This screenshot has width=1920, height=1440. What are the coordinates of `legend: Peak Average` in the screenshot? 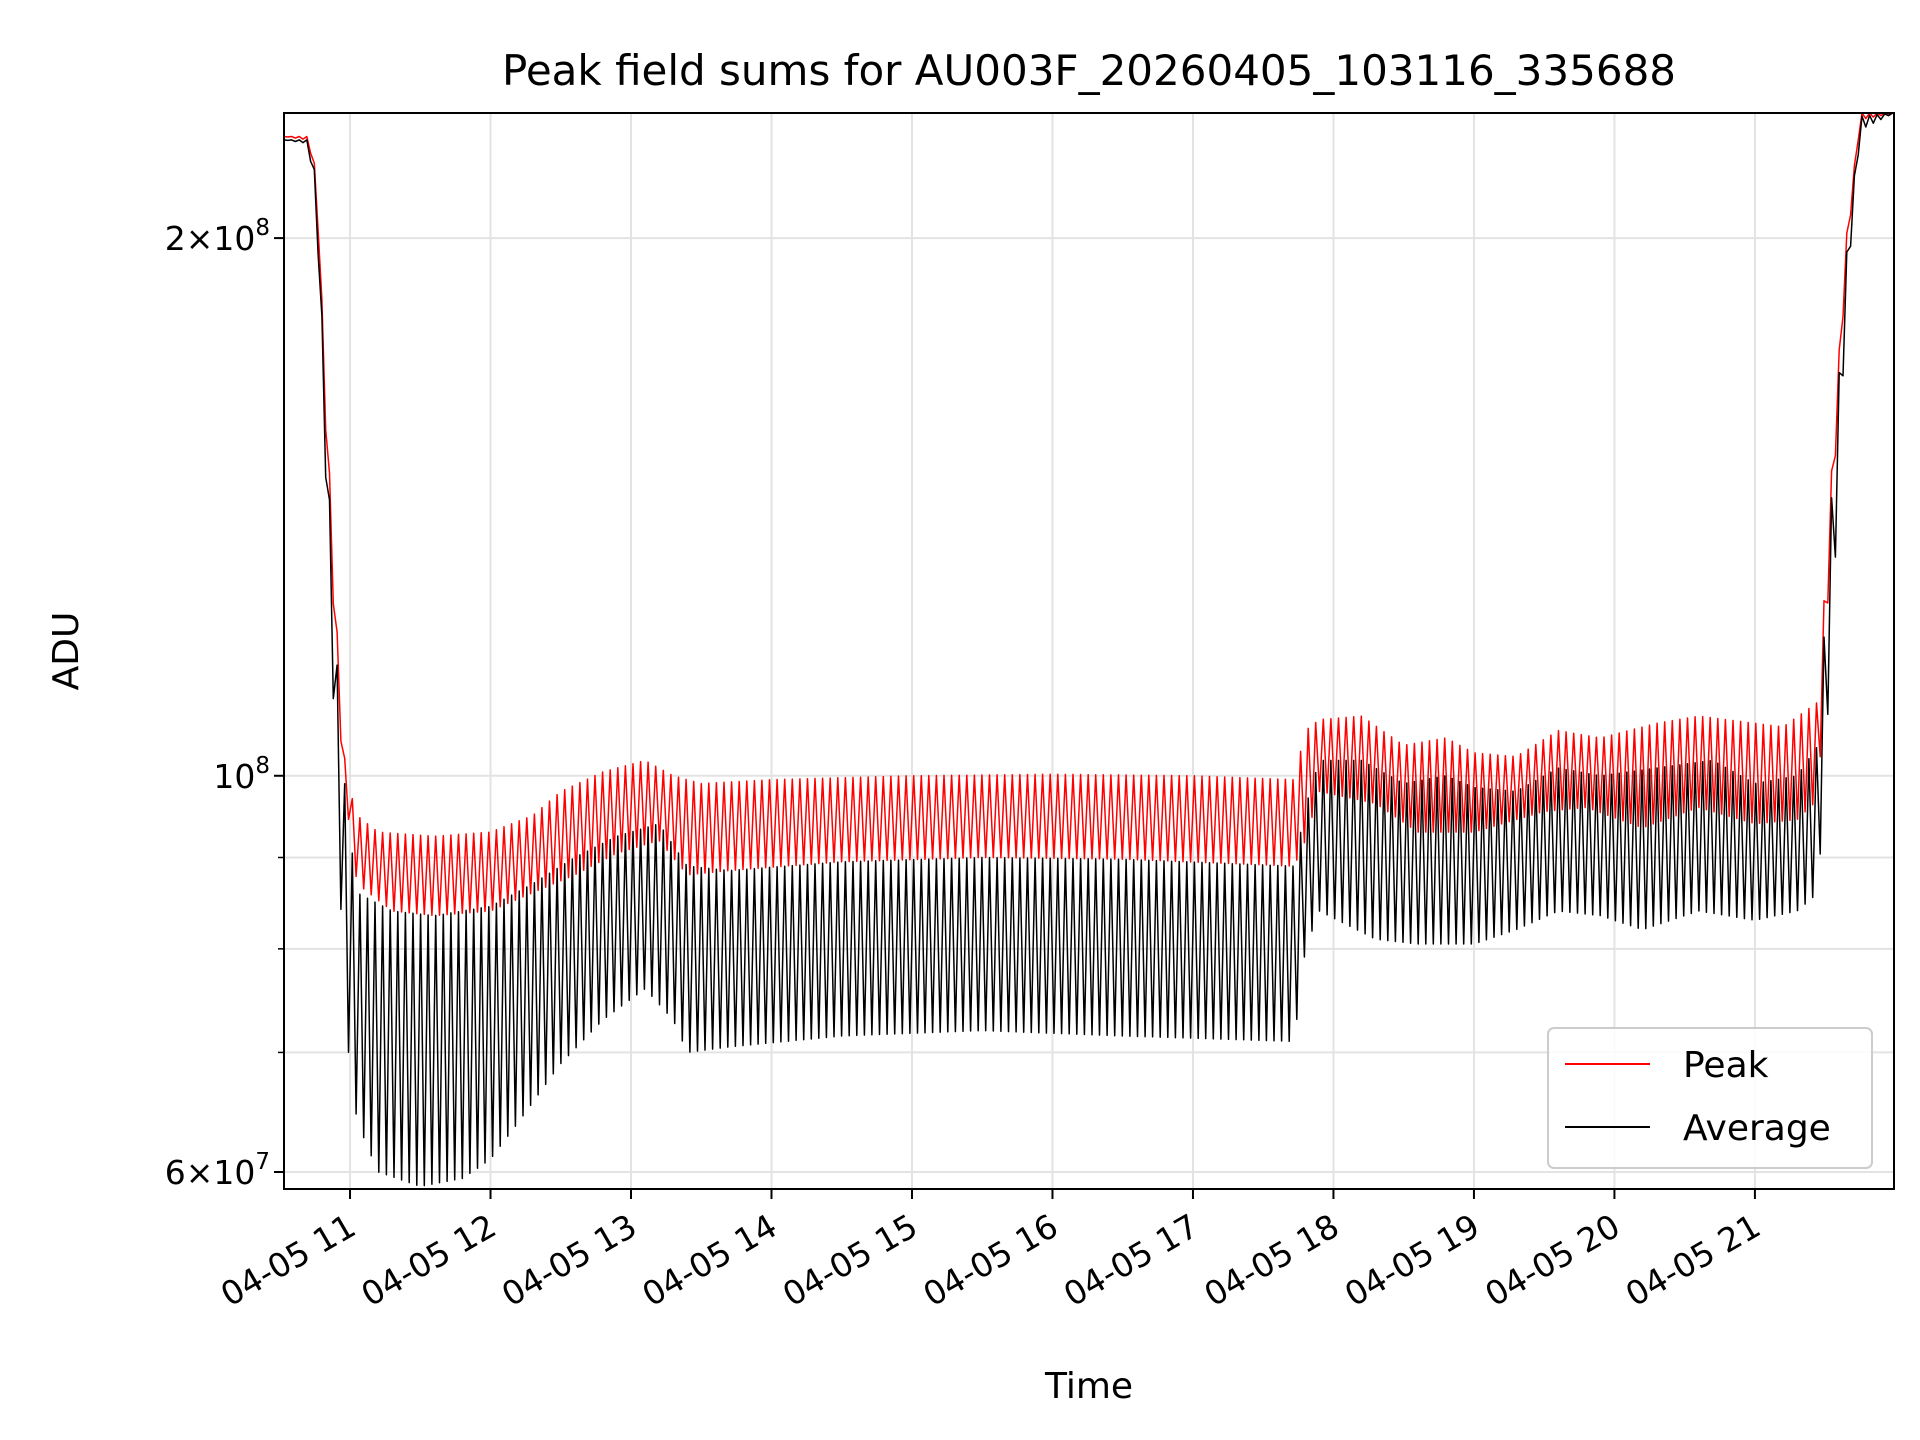 It's located at (1710, 1098).